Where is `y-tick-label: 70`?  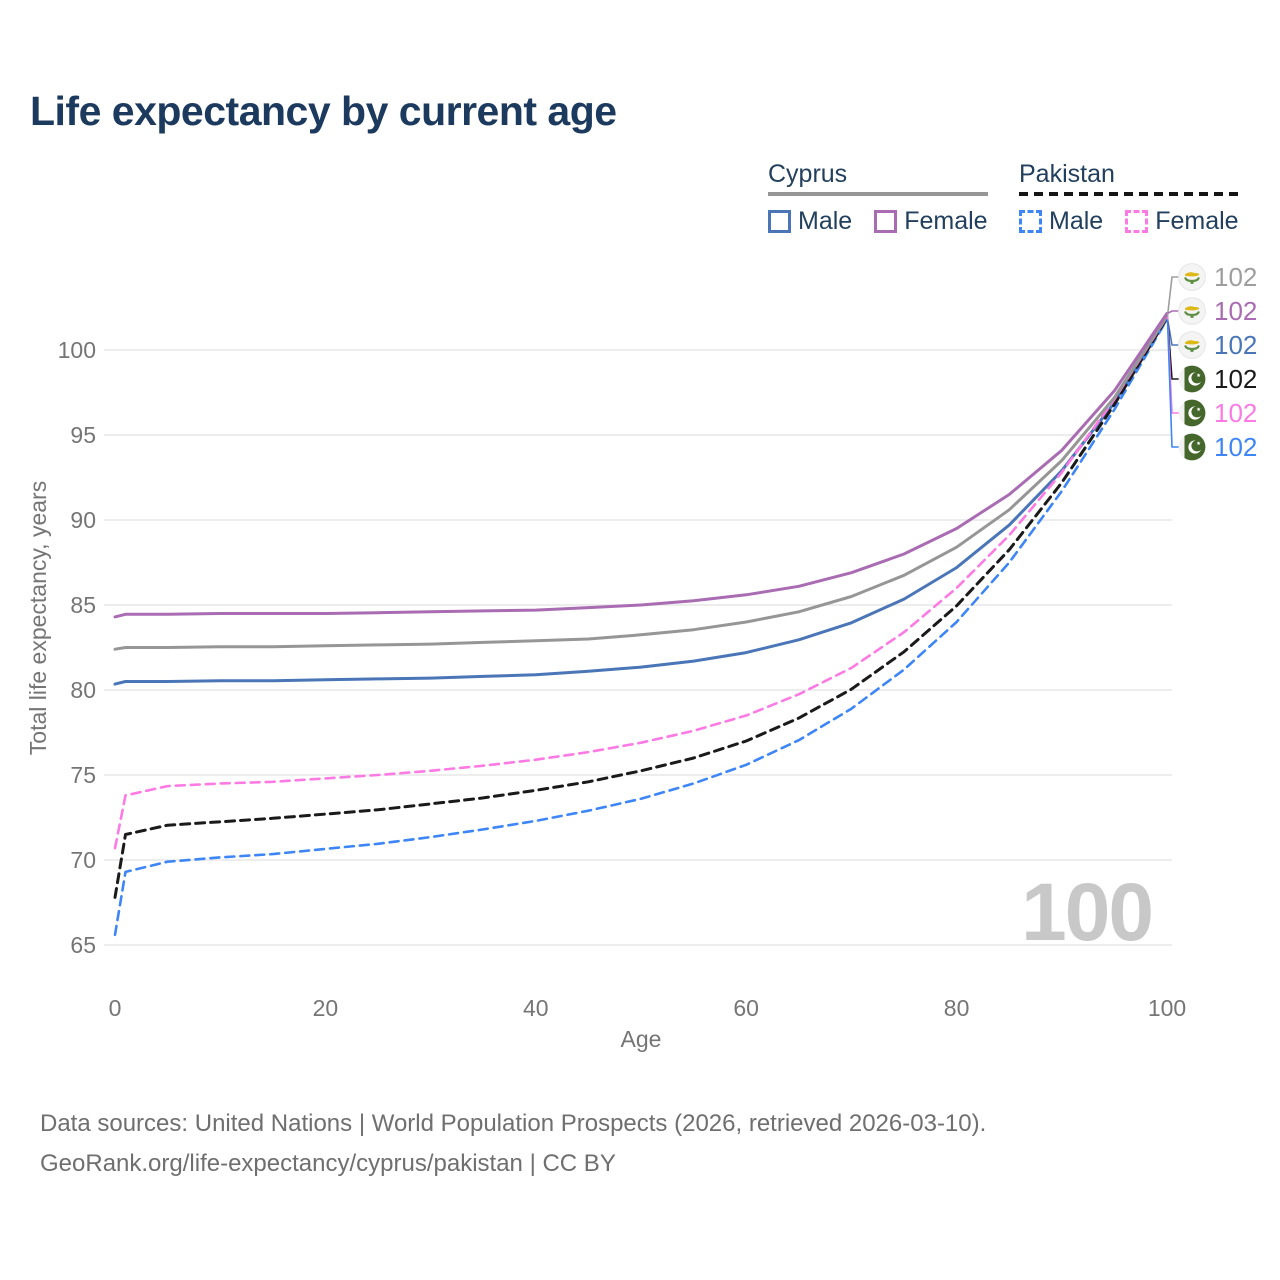 y-tick-label: 70 is located at coordinates (83, 860).